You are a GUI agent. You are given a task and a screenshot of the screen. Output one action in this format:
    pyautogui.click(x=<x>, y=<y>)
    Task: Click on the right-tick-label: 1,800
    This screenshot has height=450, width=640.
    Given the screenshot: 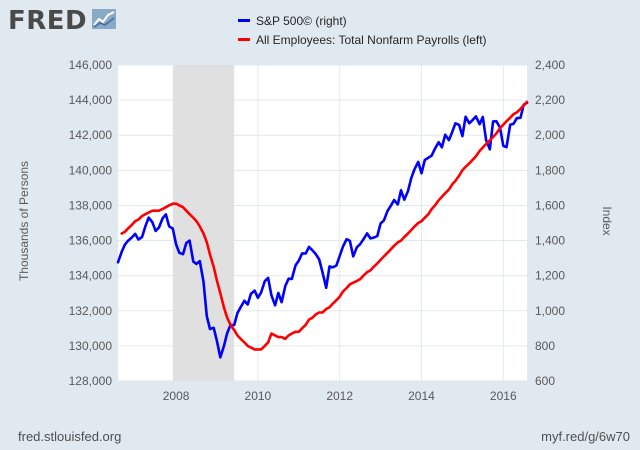 What is the action you would take?
    pyautogui.click(x=550, y=170)
    